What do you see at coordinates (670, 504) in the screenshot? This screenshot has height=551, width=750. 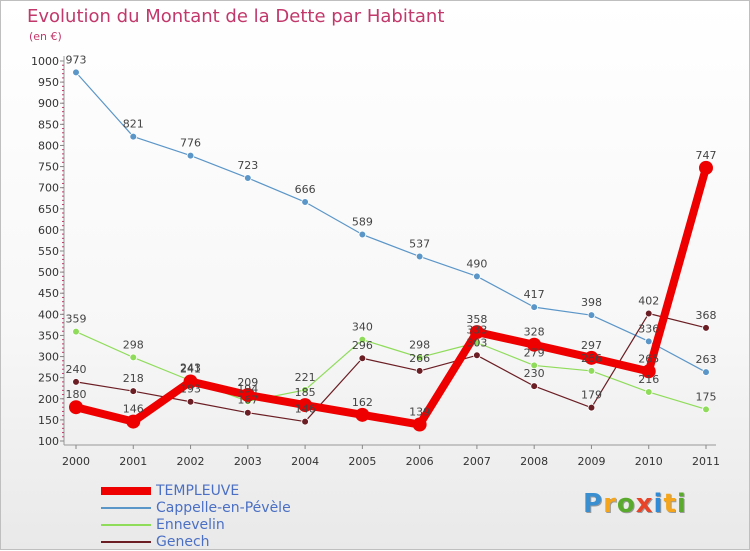 I see `logo-letter: t` at bounding box center [670, 504].